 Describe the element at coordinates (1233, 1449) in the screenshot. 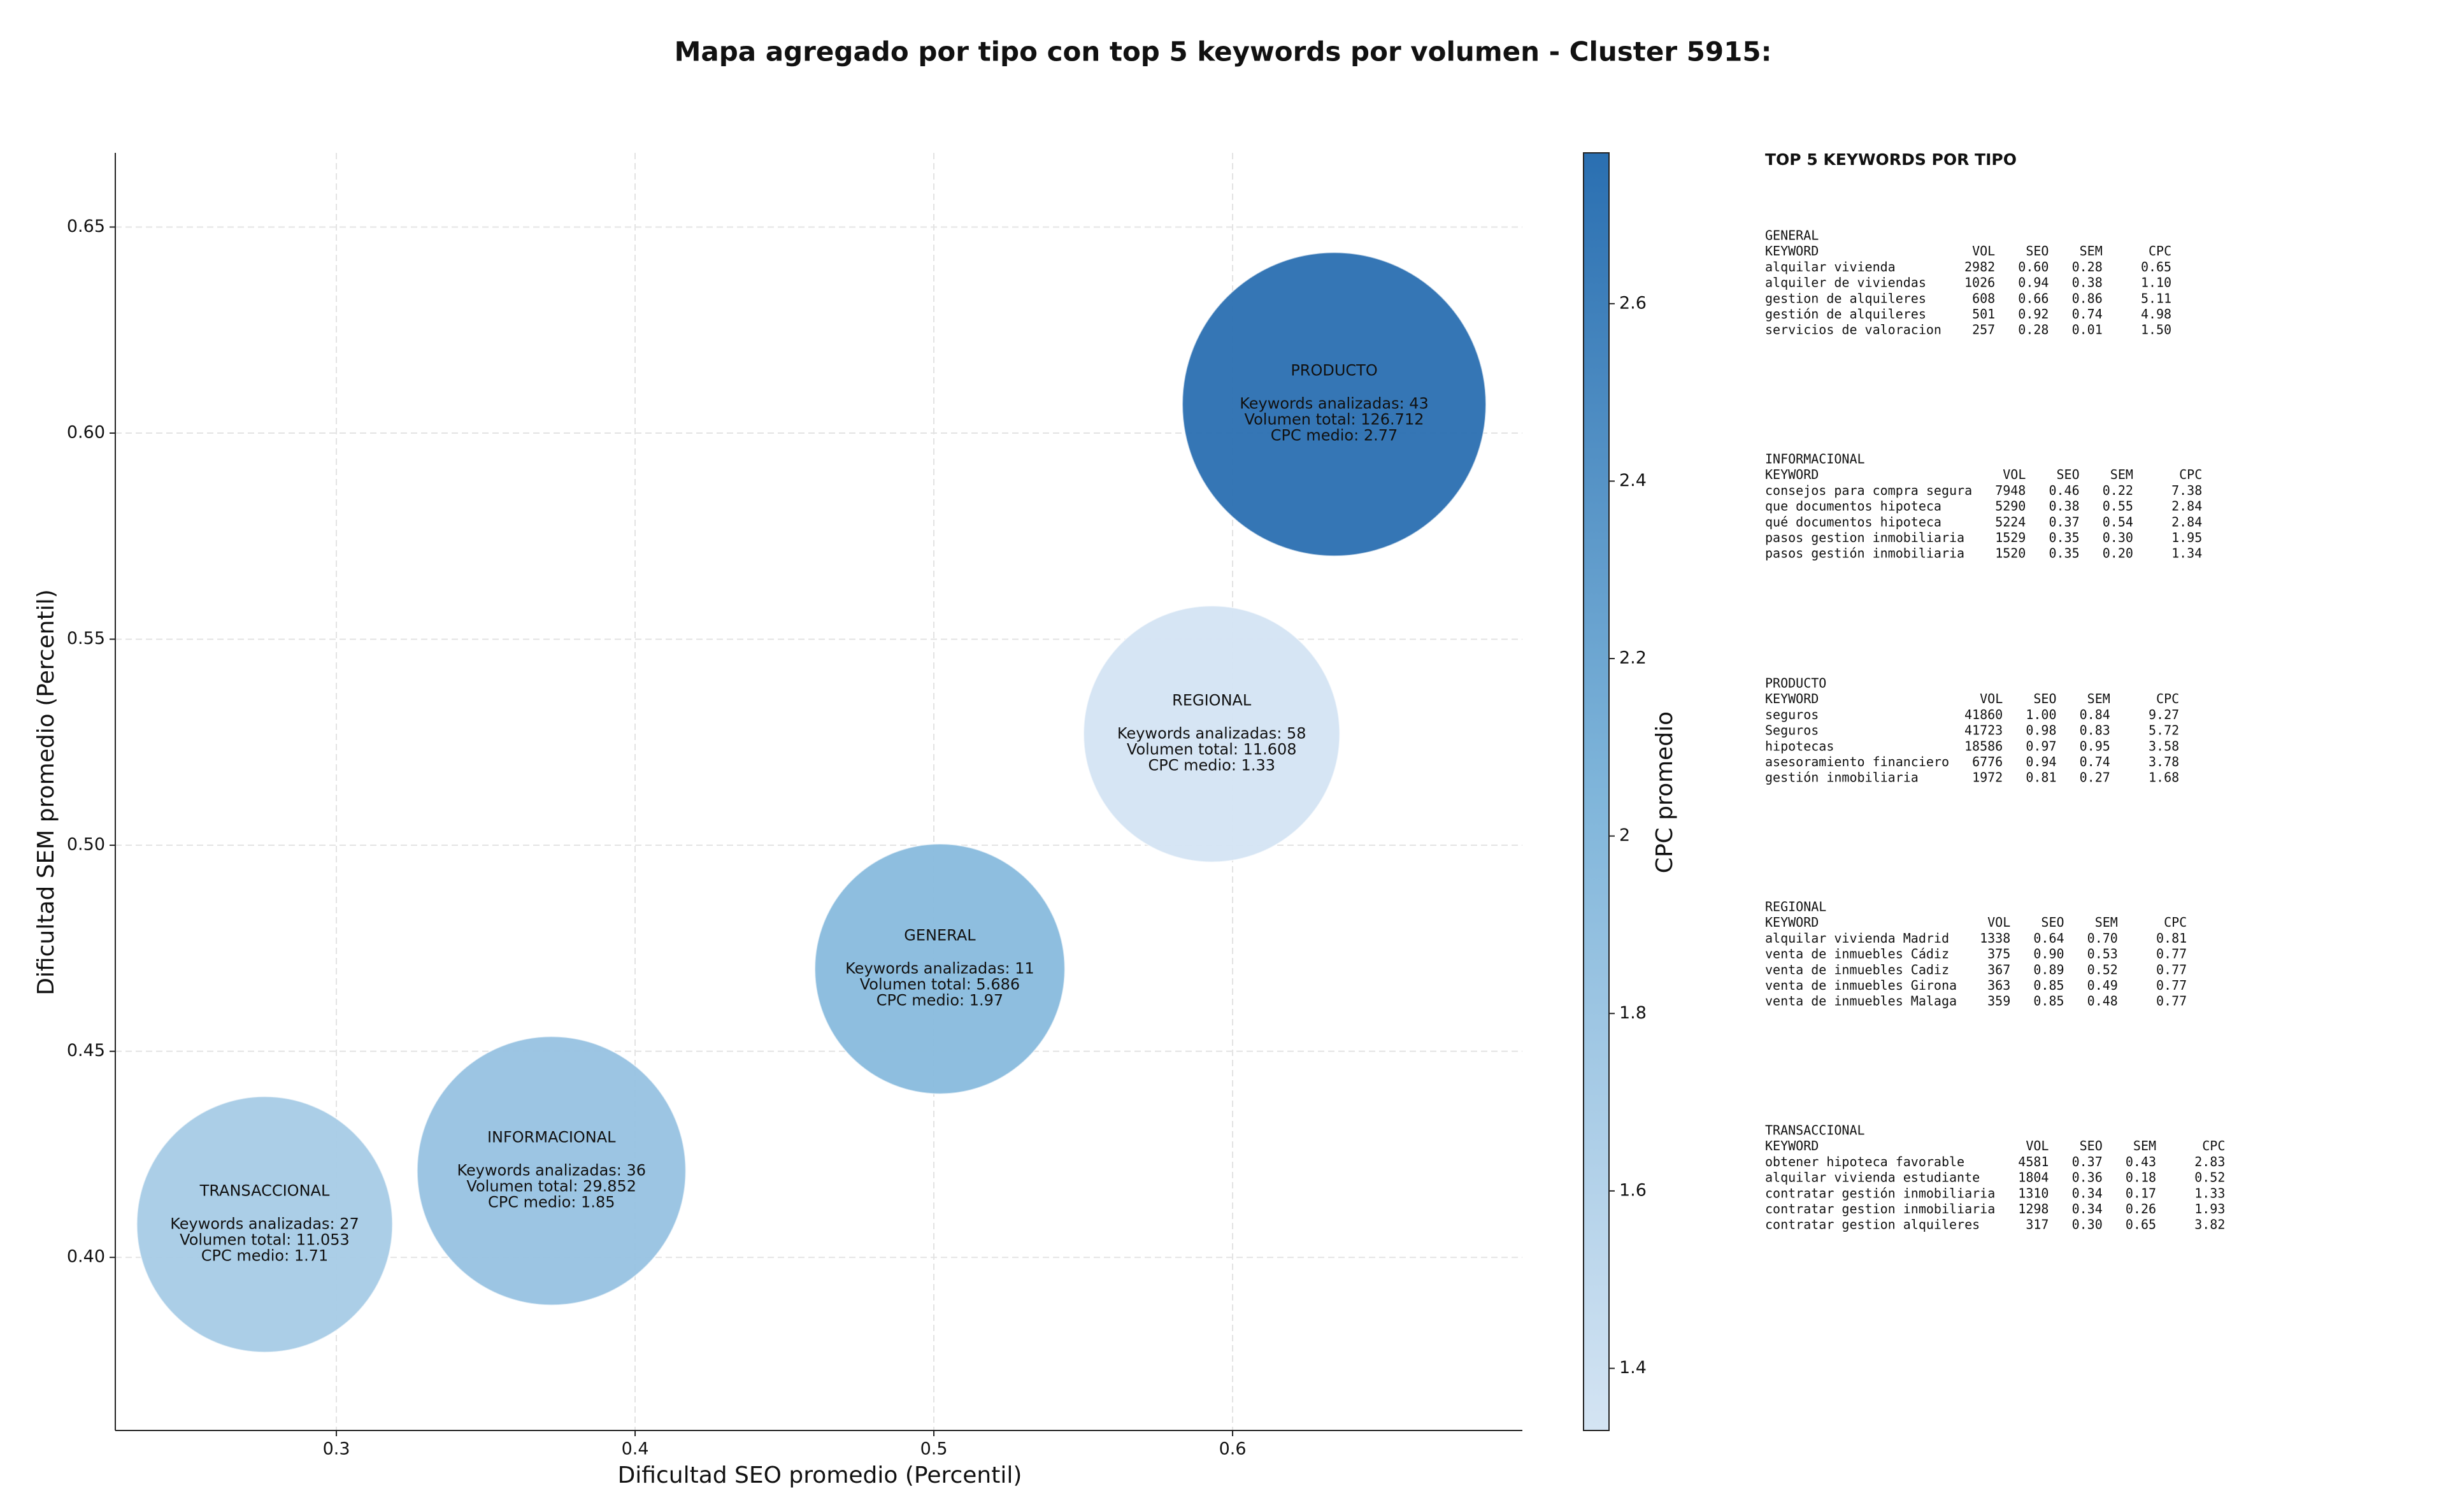

I see `x-tick-label: 0.6` at that location.